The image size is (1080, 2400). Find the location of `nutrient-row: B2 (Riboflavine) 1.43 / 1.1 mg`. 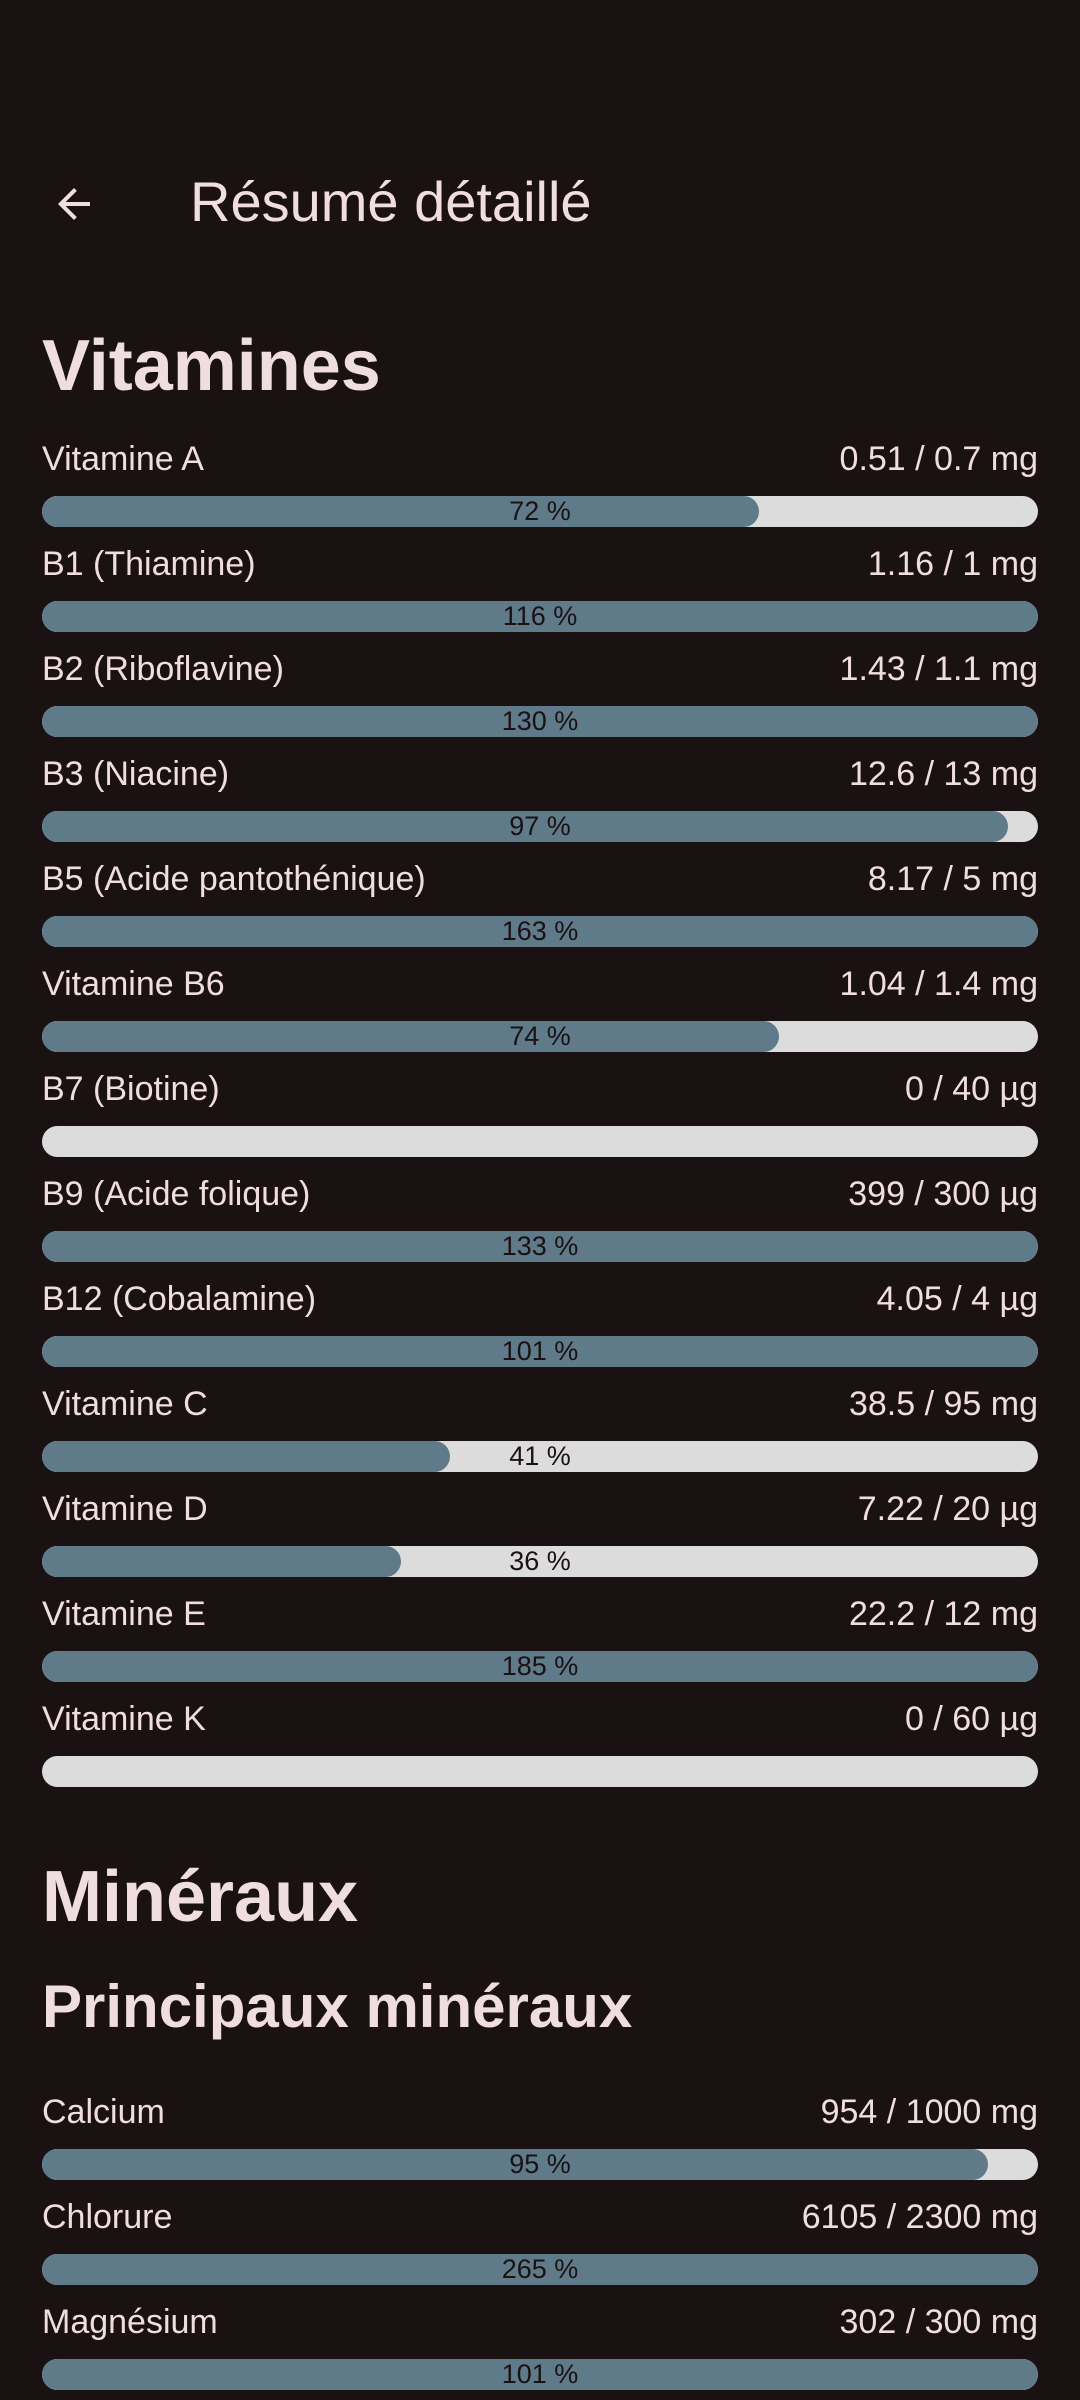

nutrient-row: B2 (Riboflavine) 1.43 / 1.1 mg is located at coordinates (540, 669).